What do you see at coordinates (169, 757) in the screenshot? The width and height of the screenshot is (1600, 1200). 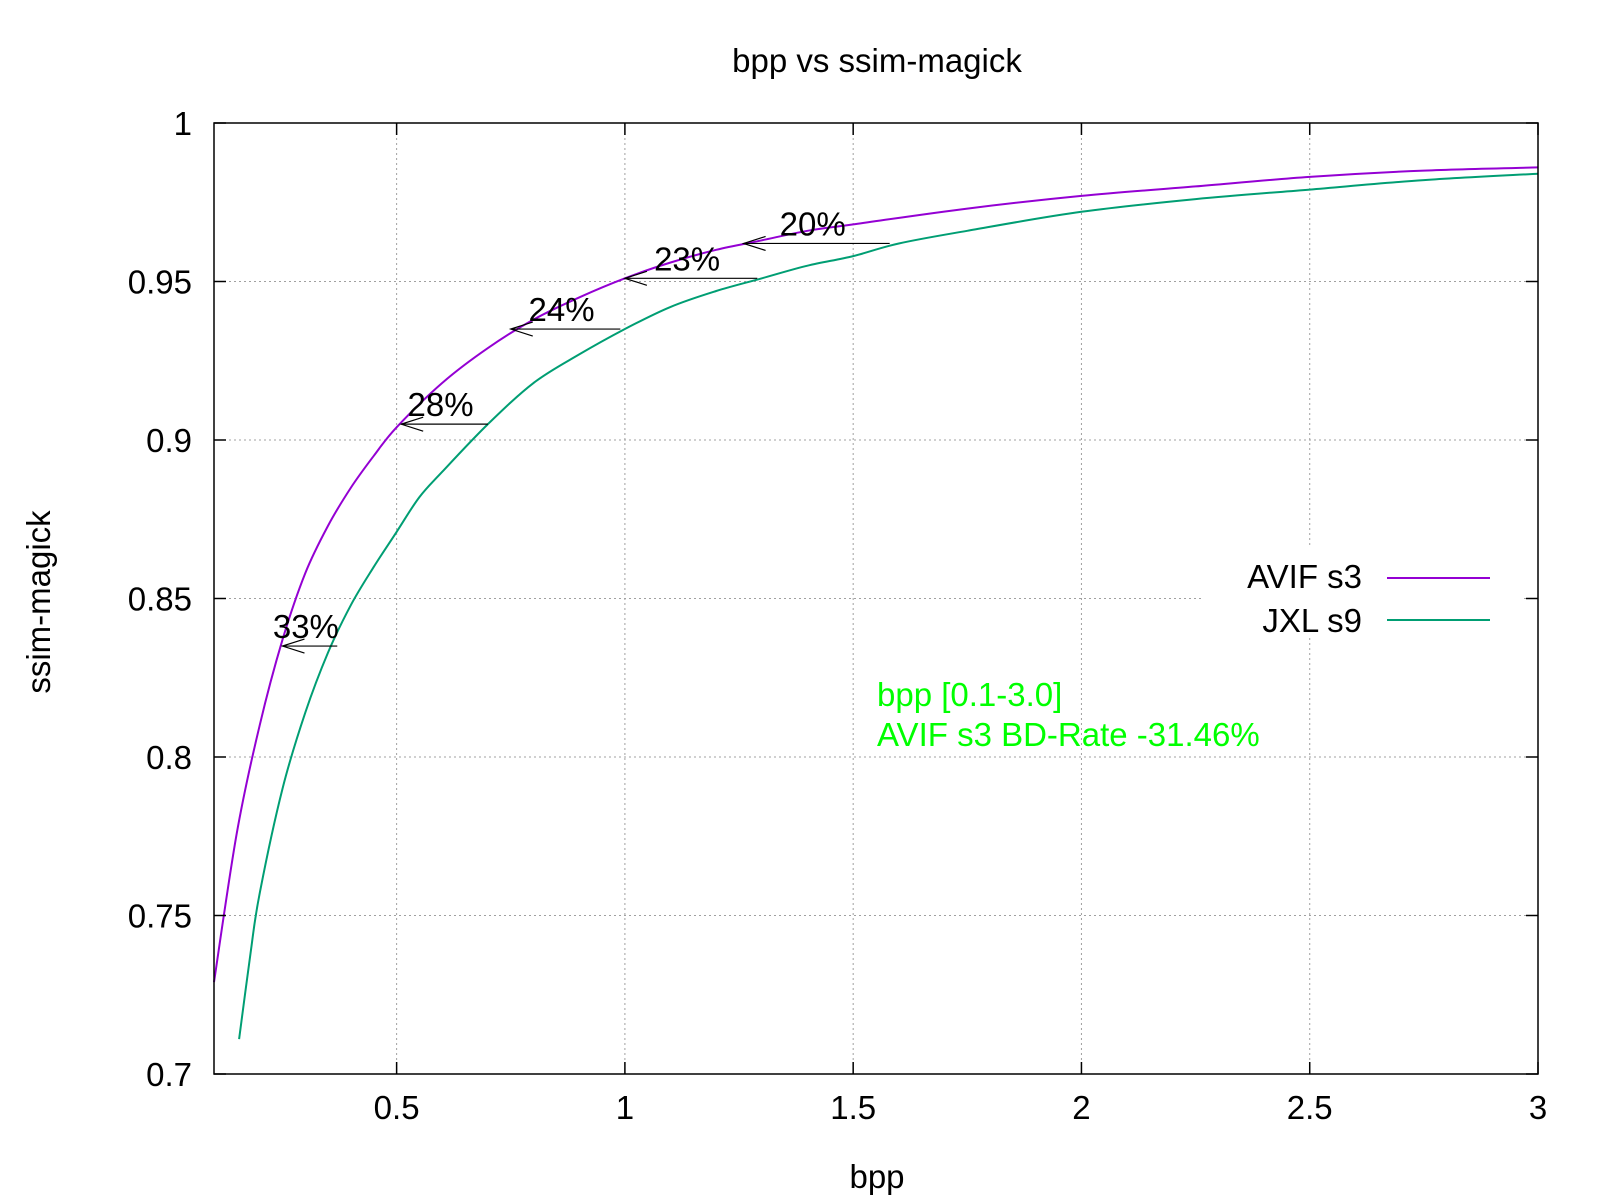 I see `y-tick-label: 0.8` at bounding box center [169, 757].